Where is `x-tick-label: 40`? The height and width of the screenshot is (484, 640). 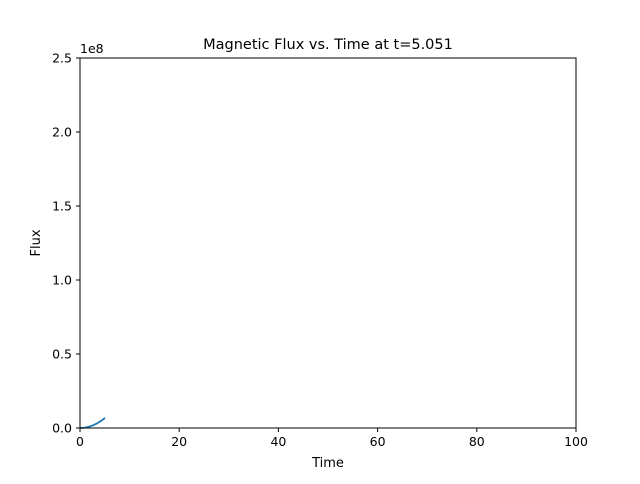 x-tick-label: 40 is located at coordinates (278, 441).